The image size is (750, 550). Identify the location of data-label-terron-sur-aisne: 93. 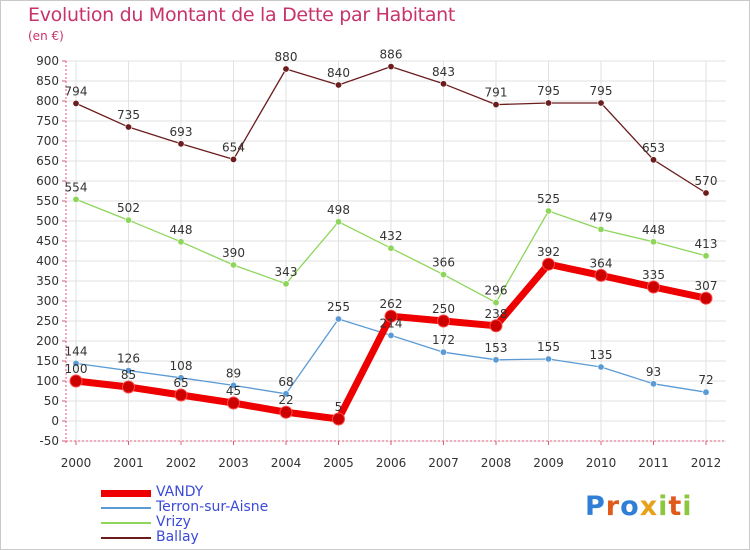
(653, 372).